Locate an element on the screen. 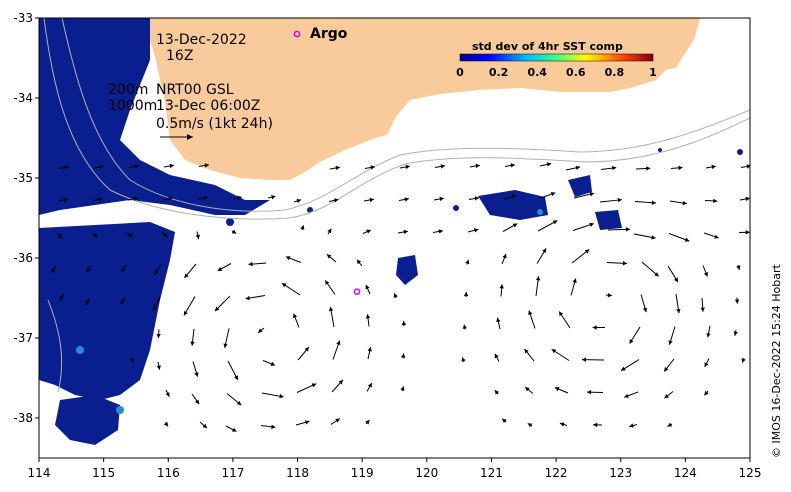 This screenshot has width=791, height=492. sst-central-patch is located at coordinates (407, 270).